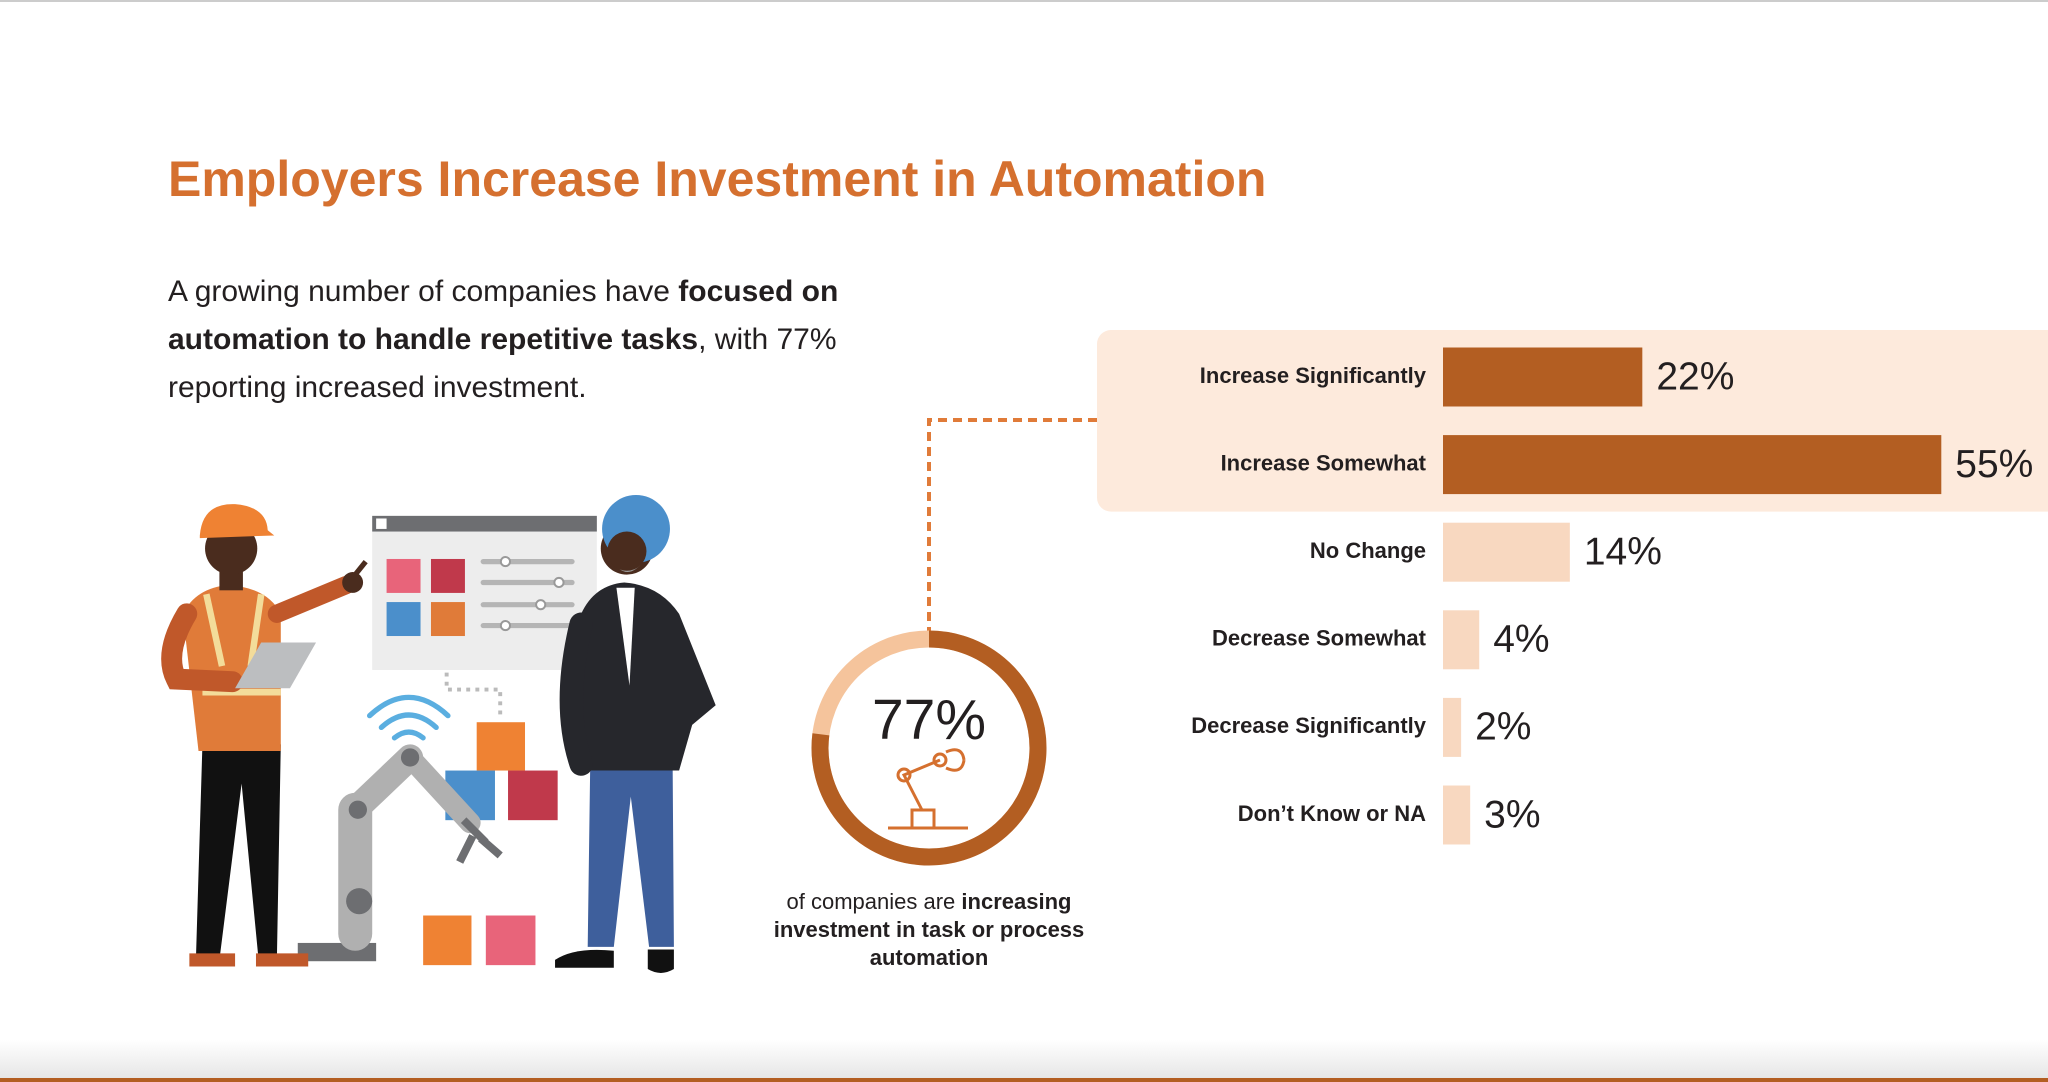 This screenshot has height=1082, width=2048. I want to click on intro-part: A growing number of companies have, so click(423, 291).